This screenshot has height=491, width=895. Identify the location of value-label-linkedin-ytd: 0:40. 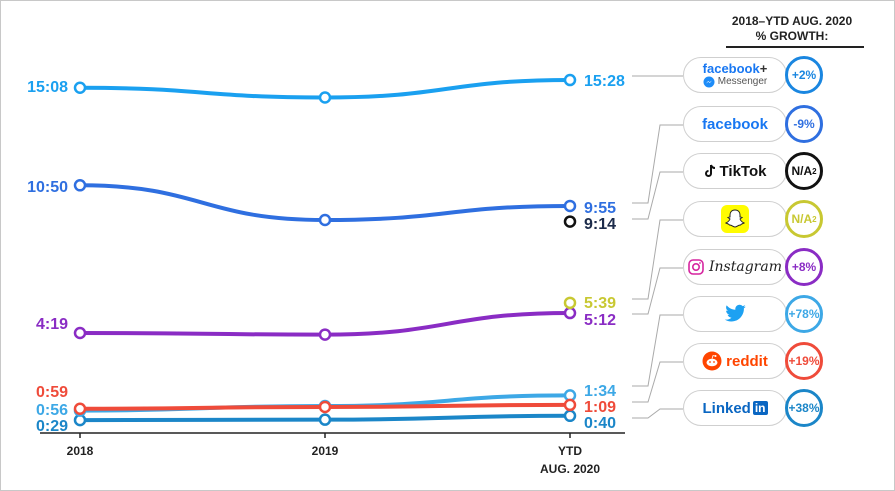
(600, 423).